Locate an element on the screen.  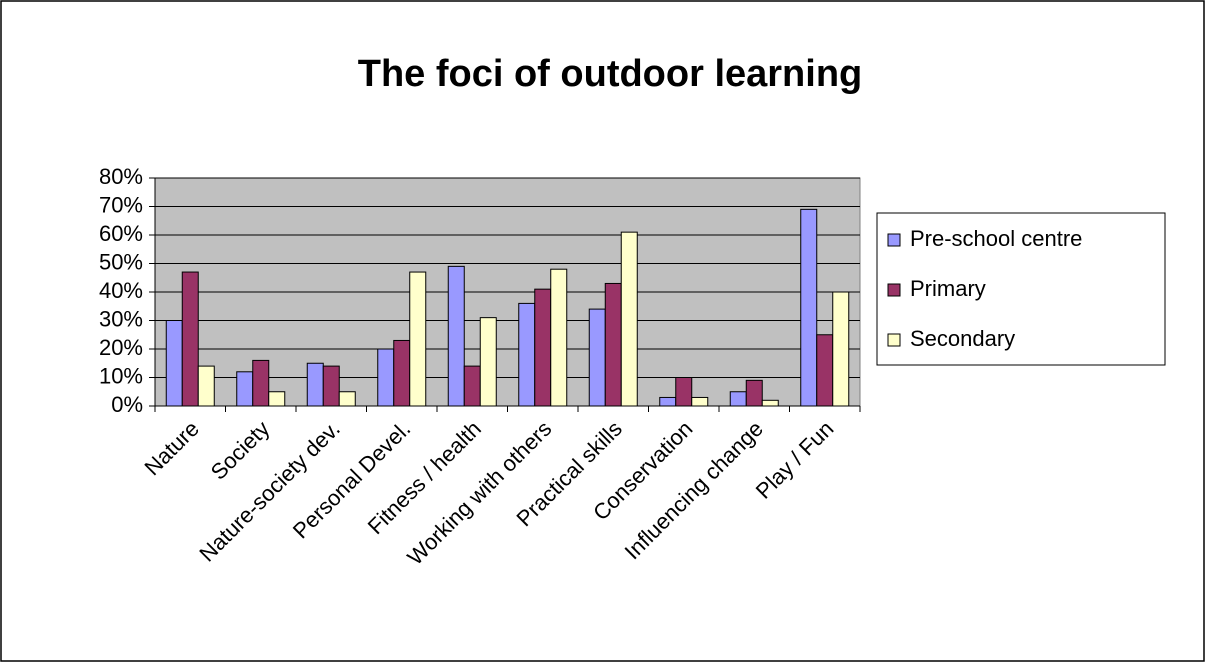
y-tick-label: 60% is located at coordinates (121, 233).